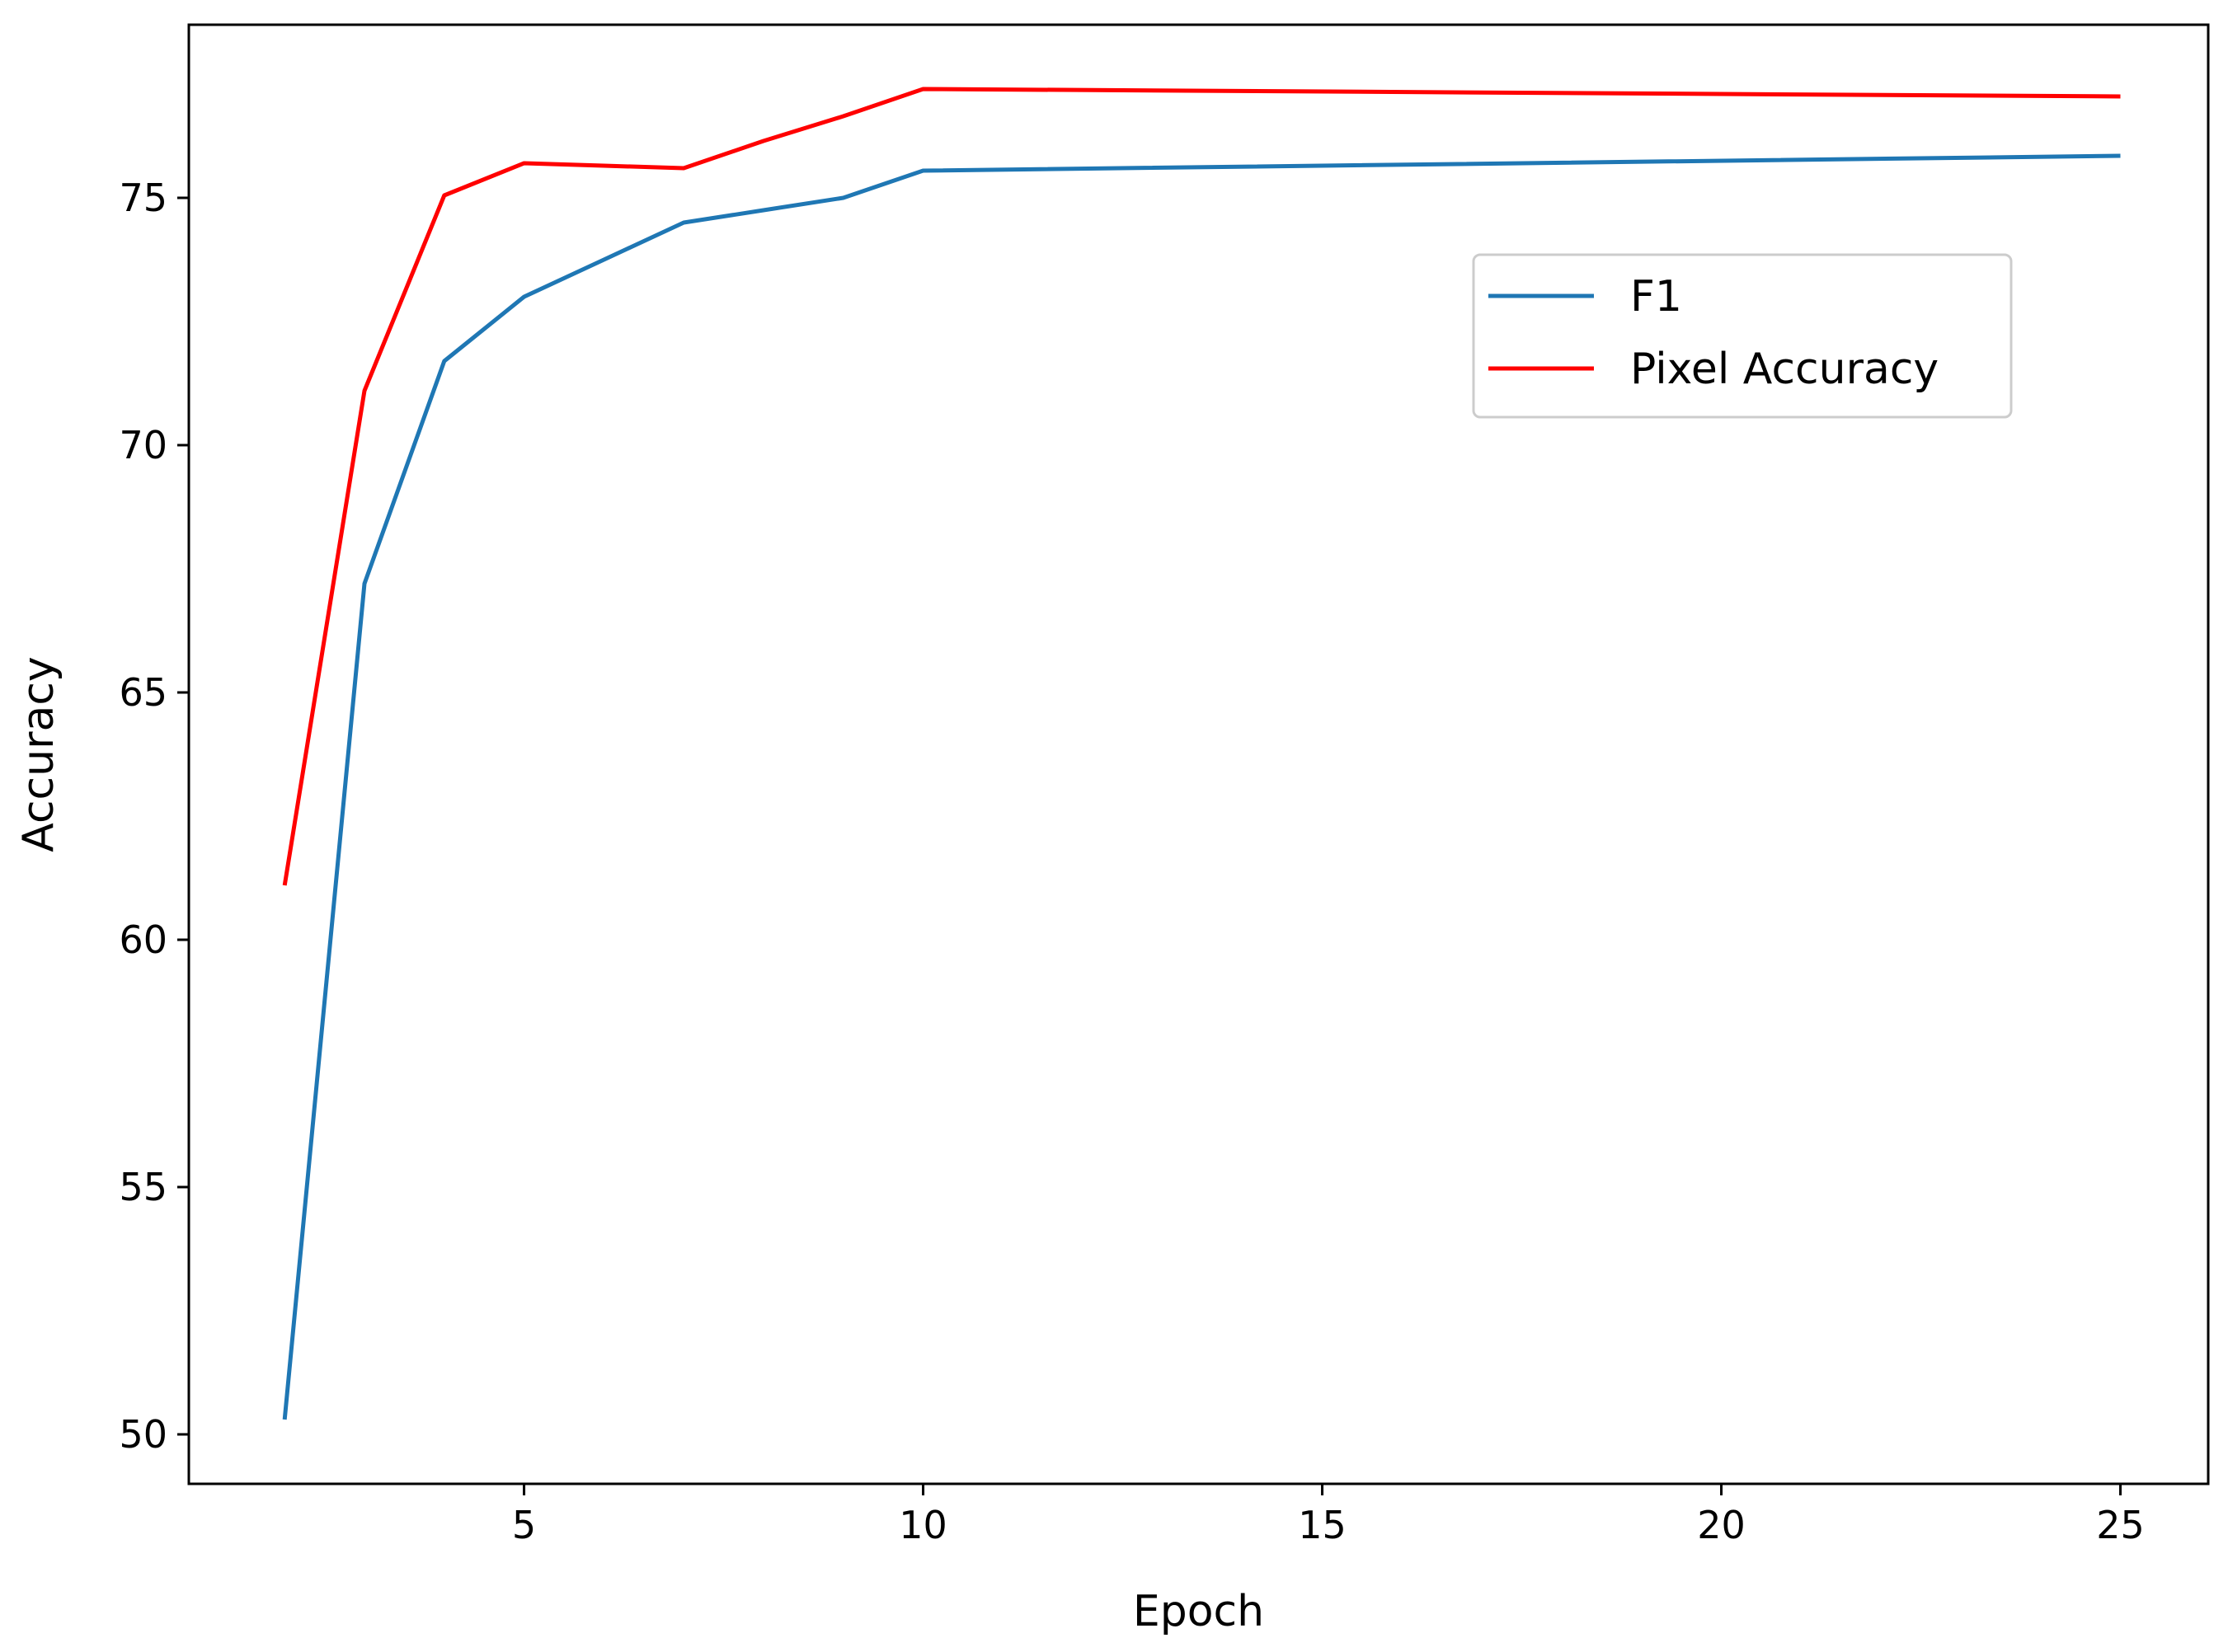 The width and height of the screenshot is (2228, 1652). What do you see at coordinates (143, 1187) in the screenshot?
I see `y-tick-label: 55` at bounding box center [143, 1187].